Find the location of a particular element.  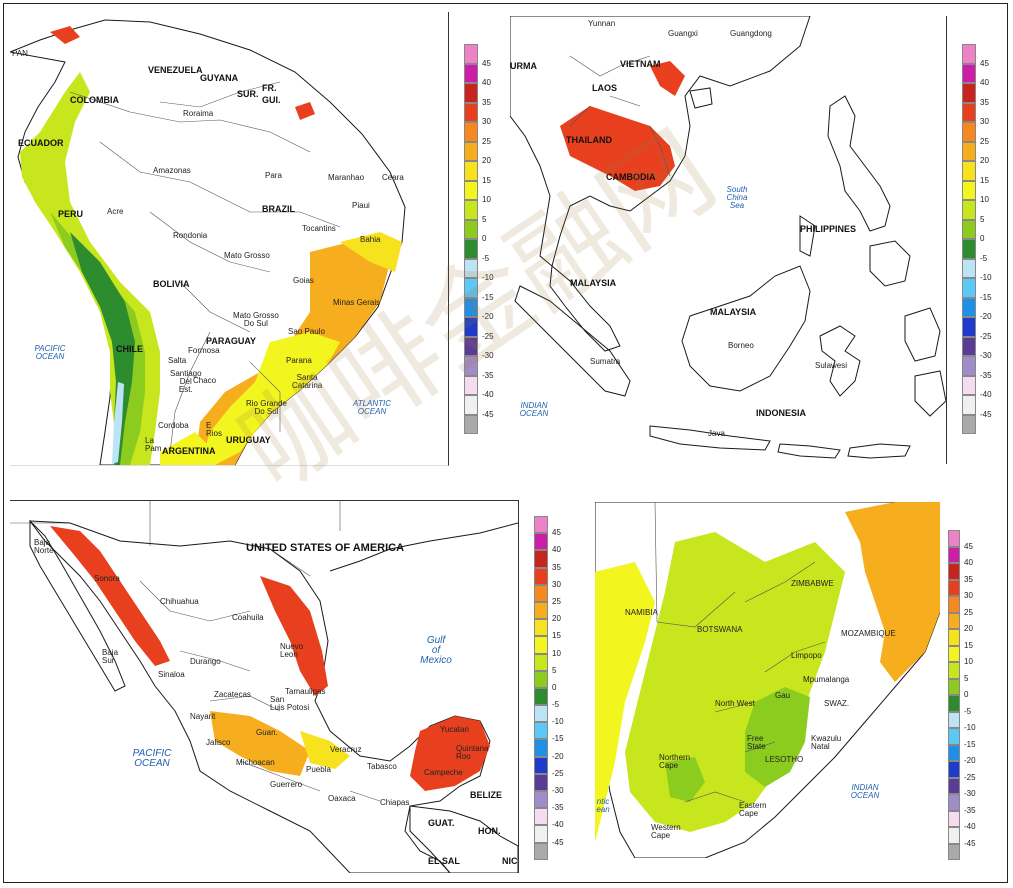

label-salta: Salta is located at coordinates (177, 360).